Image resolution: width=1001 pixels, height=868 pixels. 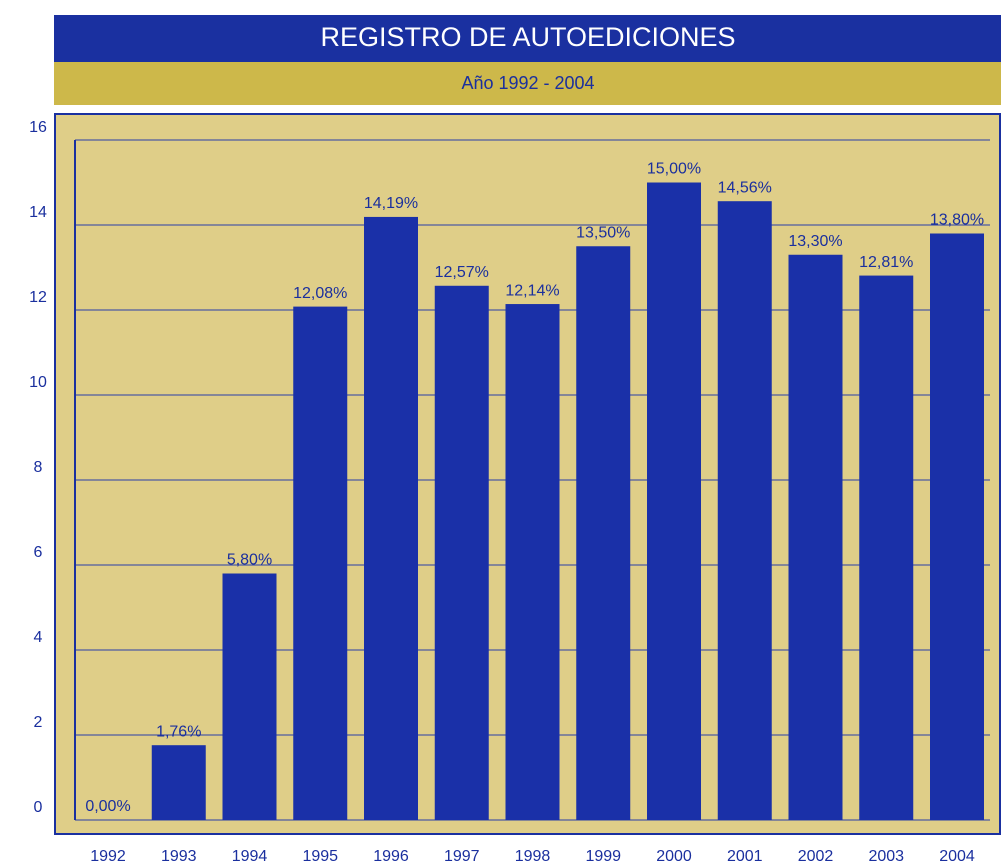 I want to click on x-tick-label: 2000, so click(x=674, y=856).